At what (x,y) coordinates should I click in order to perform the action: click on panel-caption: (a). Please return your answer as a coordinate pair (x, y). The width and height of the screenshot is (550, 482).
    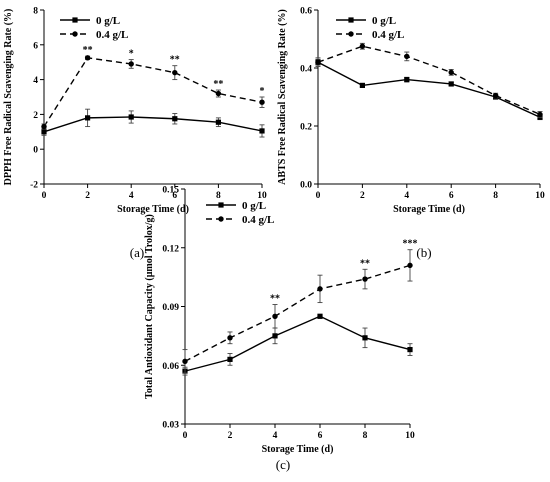
    Looking at the image, I should click on (137, 252).